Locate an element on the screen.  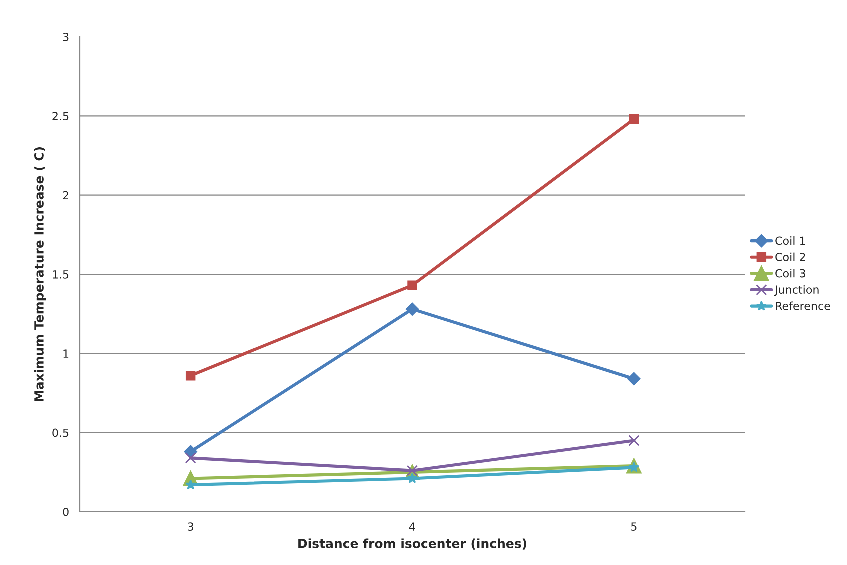
legend-label: Coil 3 is located at coordinates (791, 273).